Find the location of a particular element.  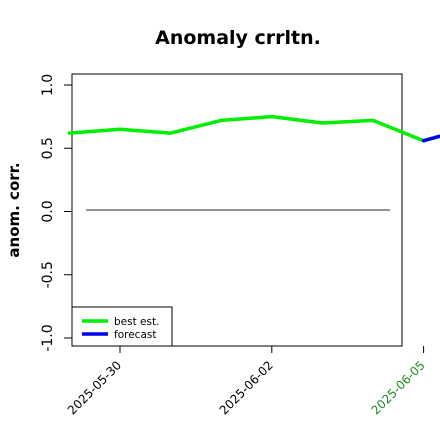

legend: best est. forecast is located at coordinates (122, 326).